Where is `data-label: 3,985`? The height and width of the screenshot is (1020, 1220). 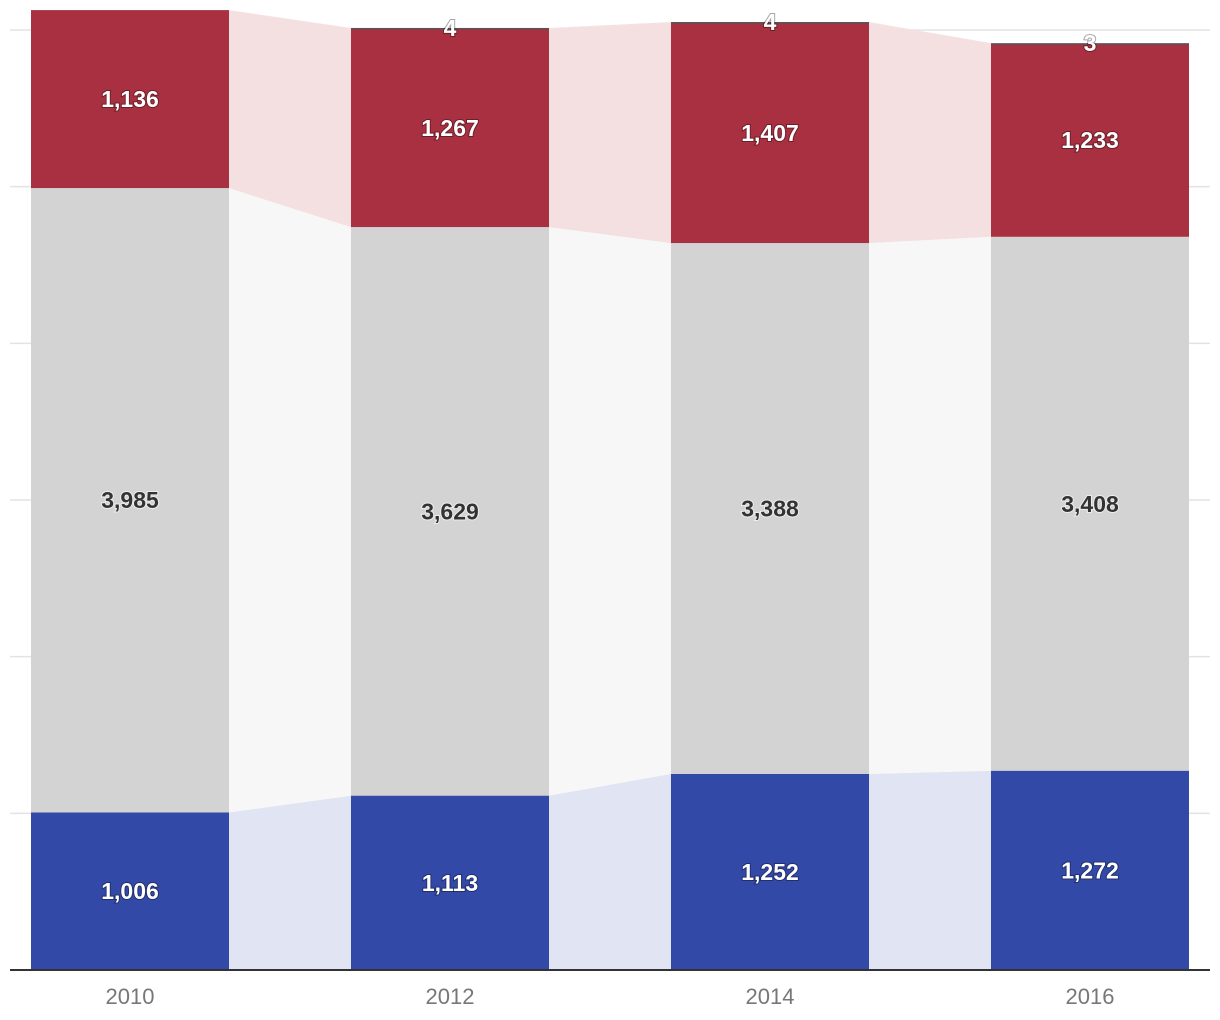 data-label: 3,985 is located at coordinates (130, 500).